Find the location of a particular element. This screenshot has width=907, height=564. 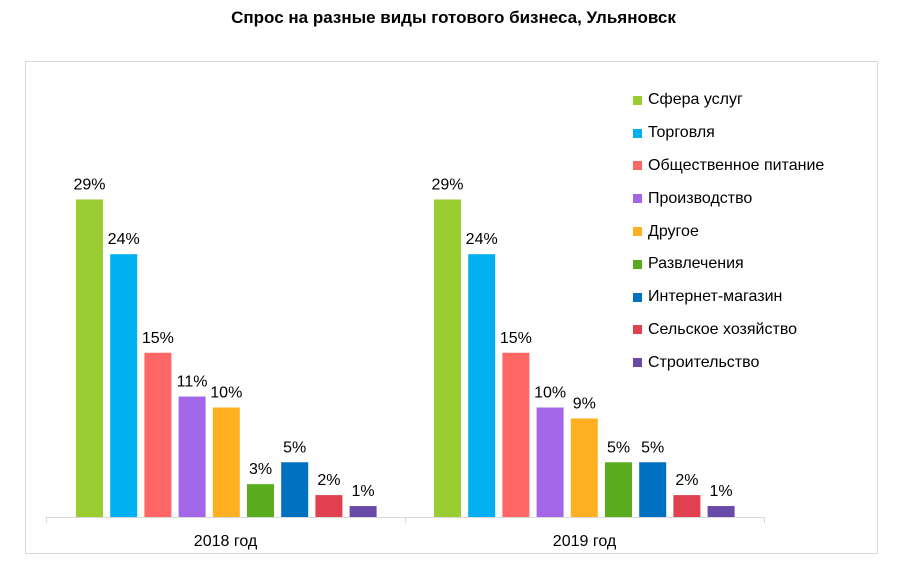

legend-label: Интернет-магазин is located at coordinates (715, 297).